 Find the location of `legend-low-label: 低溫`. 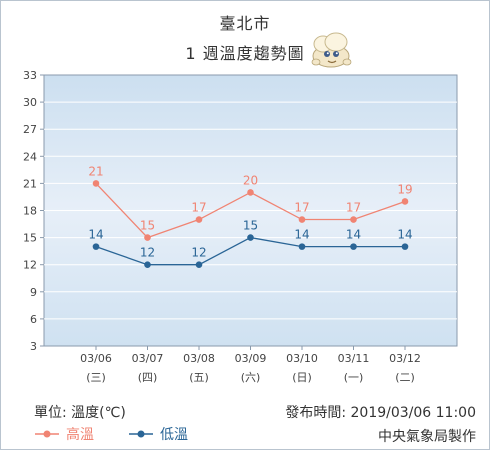

legend-low-label: 低溫 is located at coordinates (174, 435).